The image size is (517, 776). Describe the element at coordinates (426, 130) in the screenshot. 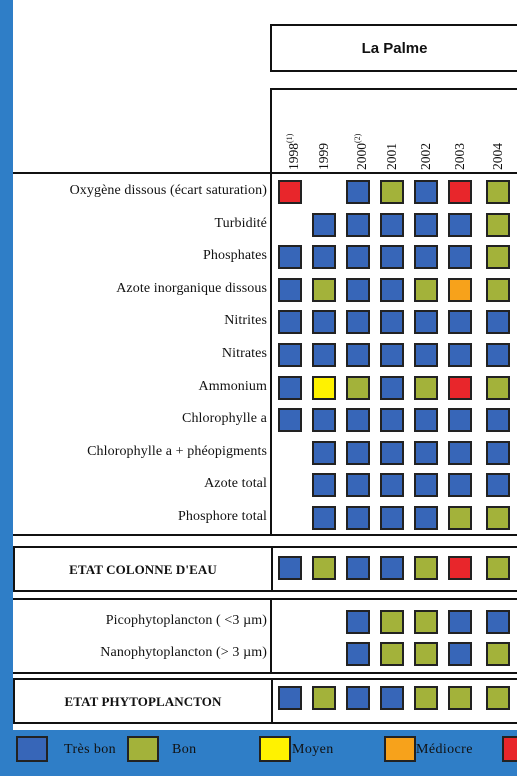

I see `year-header-2002: 2002` at that location.